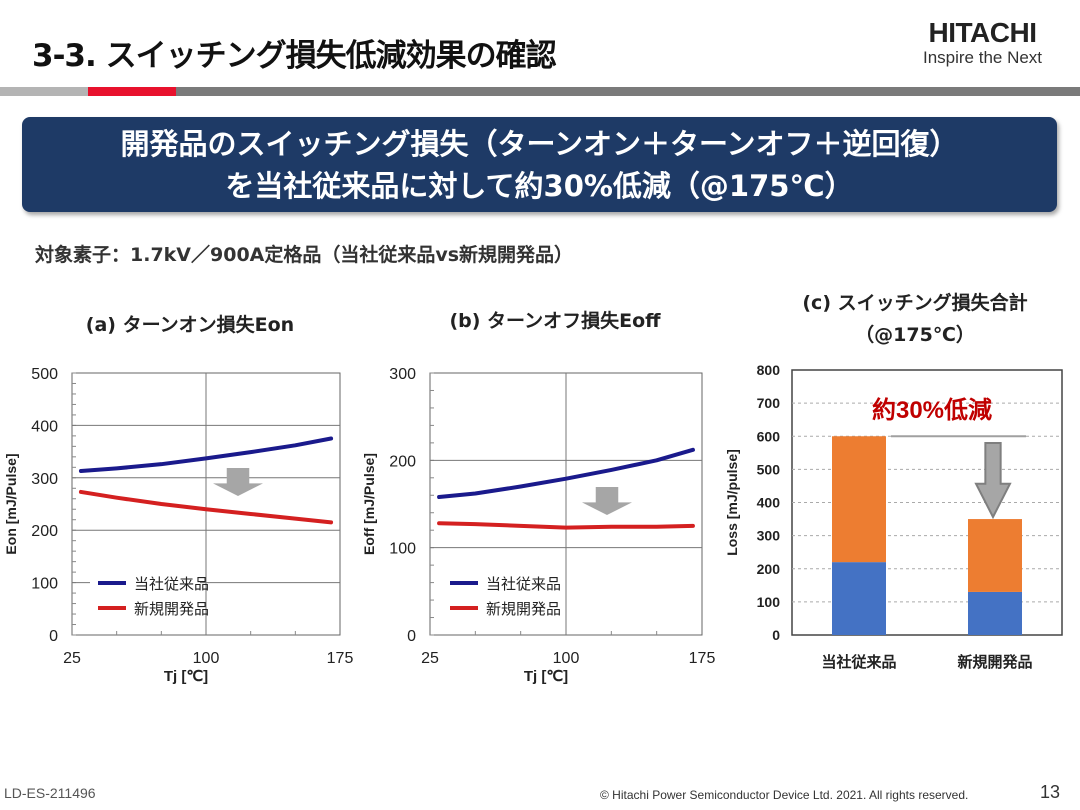 Image resolution: width=1080 pixels, height=810 pixels. I want to click on chart-b-series-new-line, so click(566, 525).